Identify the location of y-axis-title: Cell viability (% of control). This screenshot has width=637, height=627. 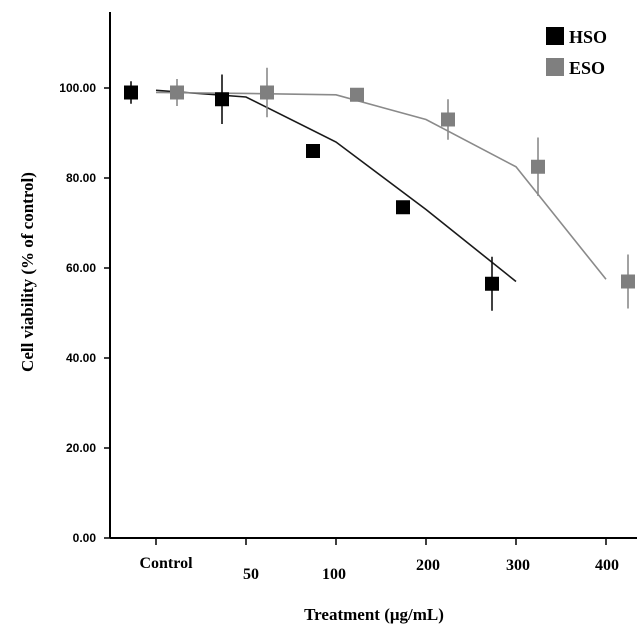
(27, 272).